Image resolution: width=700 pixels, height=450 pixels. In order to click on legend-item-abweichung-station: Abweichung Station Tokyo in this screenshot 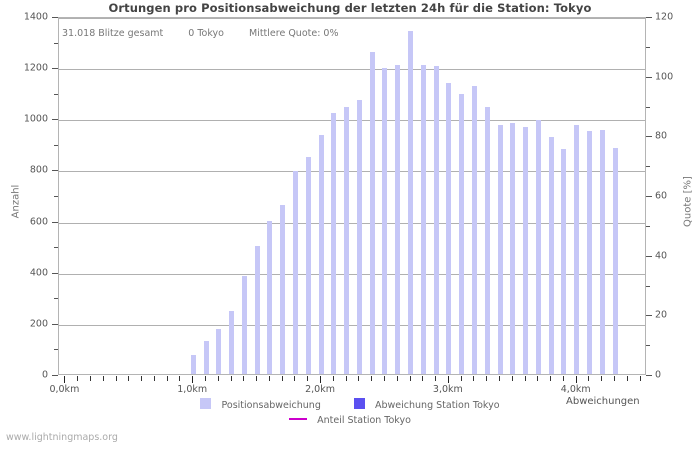, I will do `click(426, 404)`.